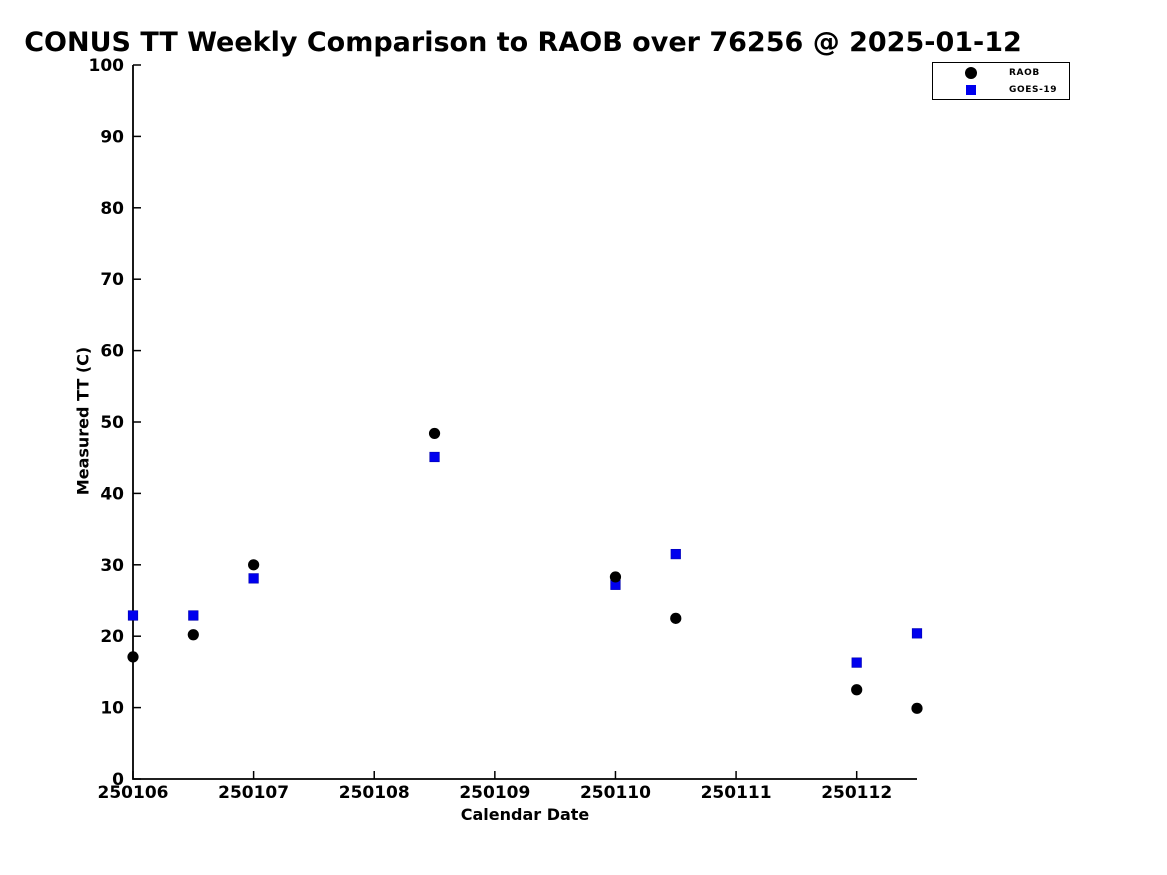  Describe the element at coordinates (112, 494) in the screenshot. I see `y-tick-label: 40` at that location.